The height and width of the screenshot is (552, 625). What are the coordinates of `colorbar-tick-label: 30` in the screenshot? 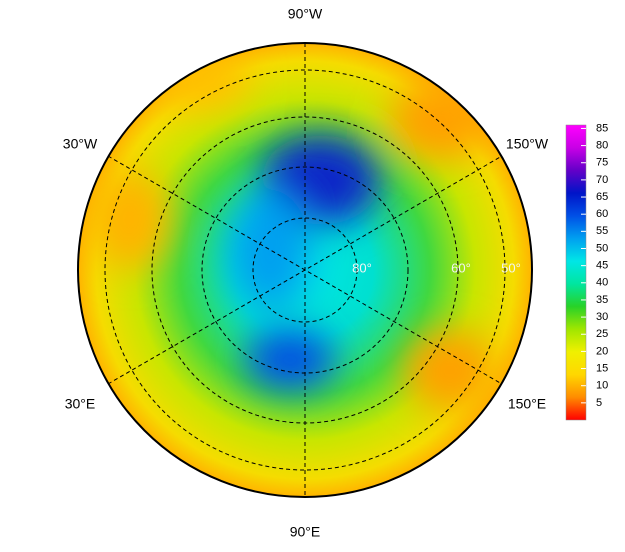 It's located at (602, 317).